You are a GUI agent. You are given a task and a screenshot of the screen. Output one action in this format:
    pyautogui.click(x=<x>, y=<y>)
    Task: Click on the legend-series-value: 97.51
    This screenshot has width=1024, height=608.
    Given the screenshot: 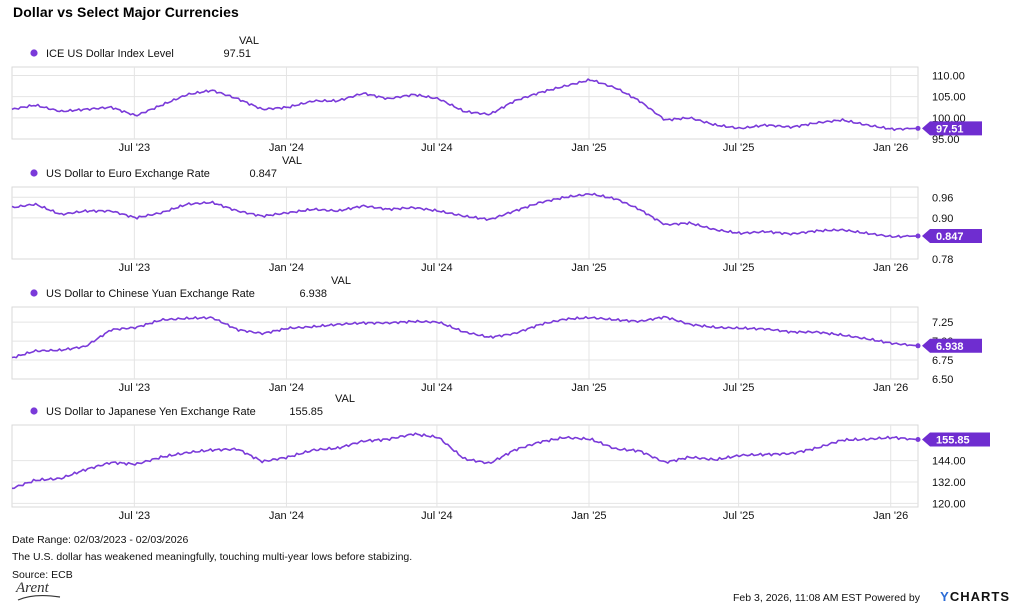 What is the action you would take?
    pyautogui.click(x=237, y=54)
    